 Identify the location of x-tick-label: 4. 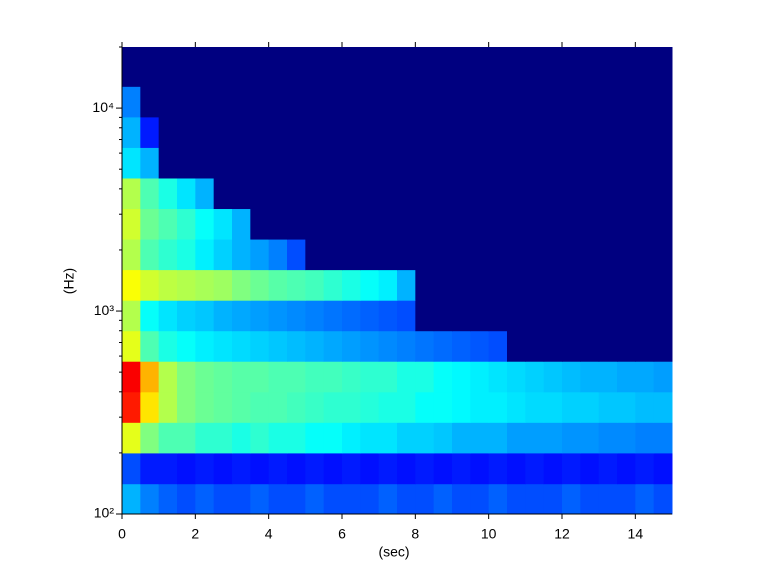
(269, 534).